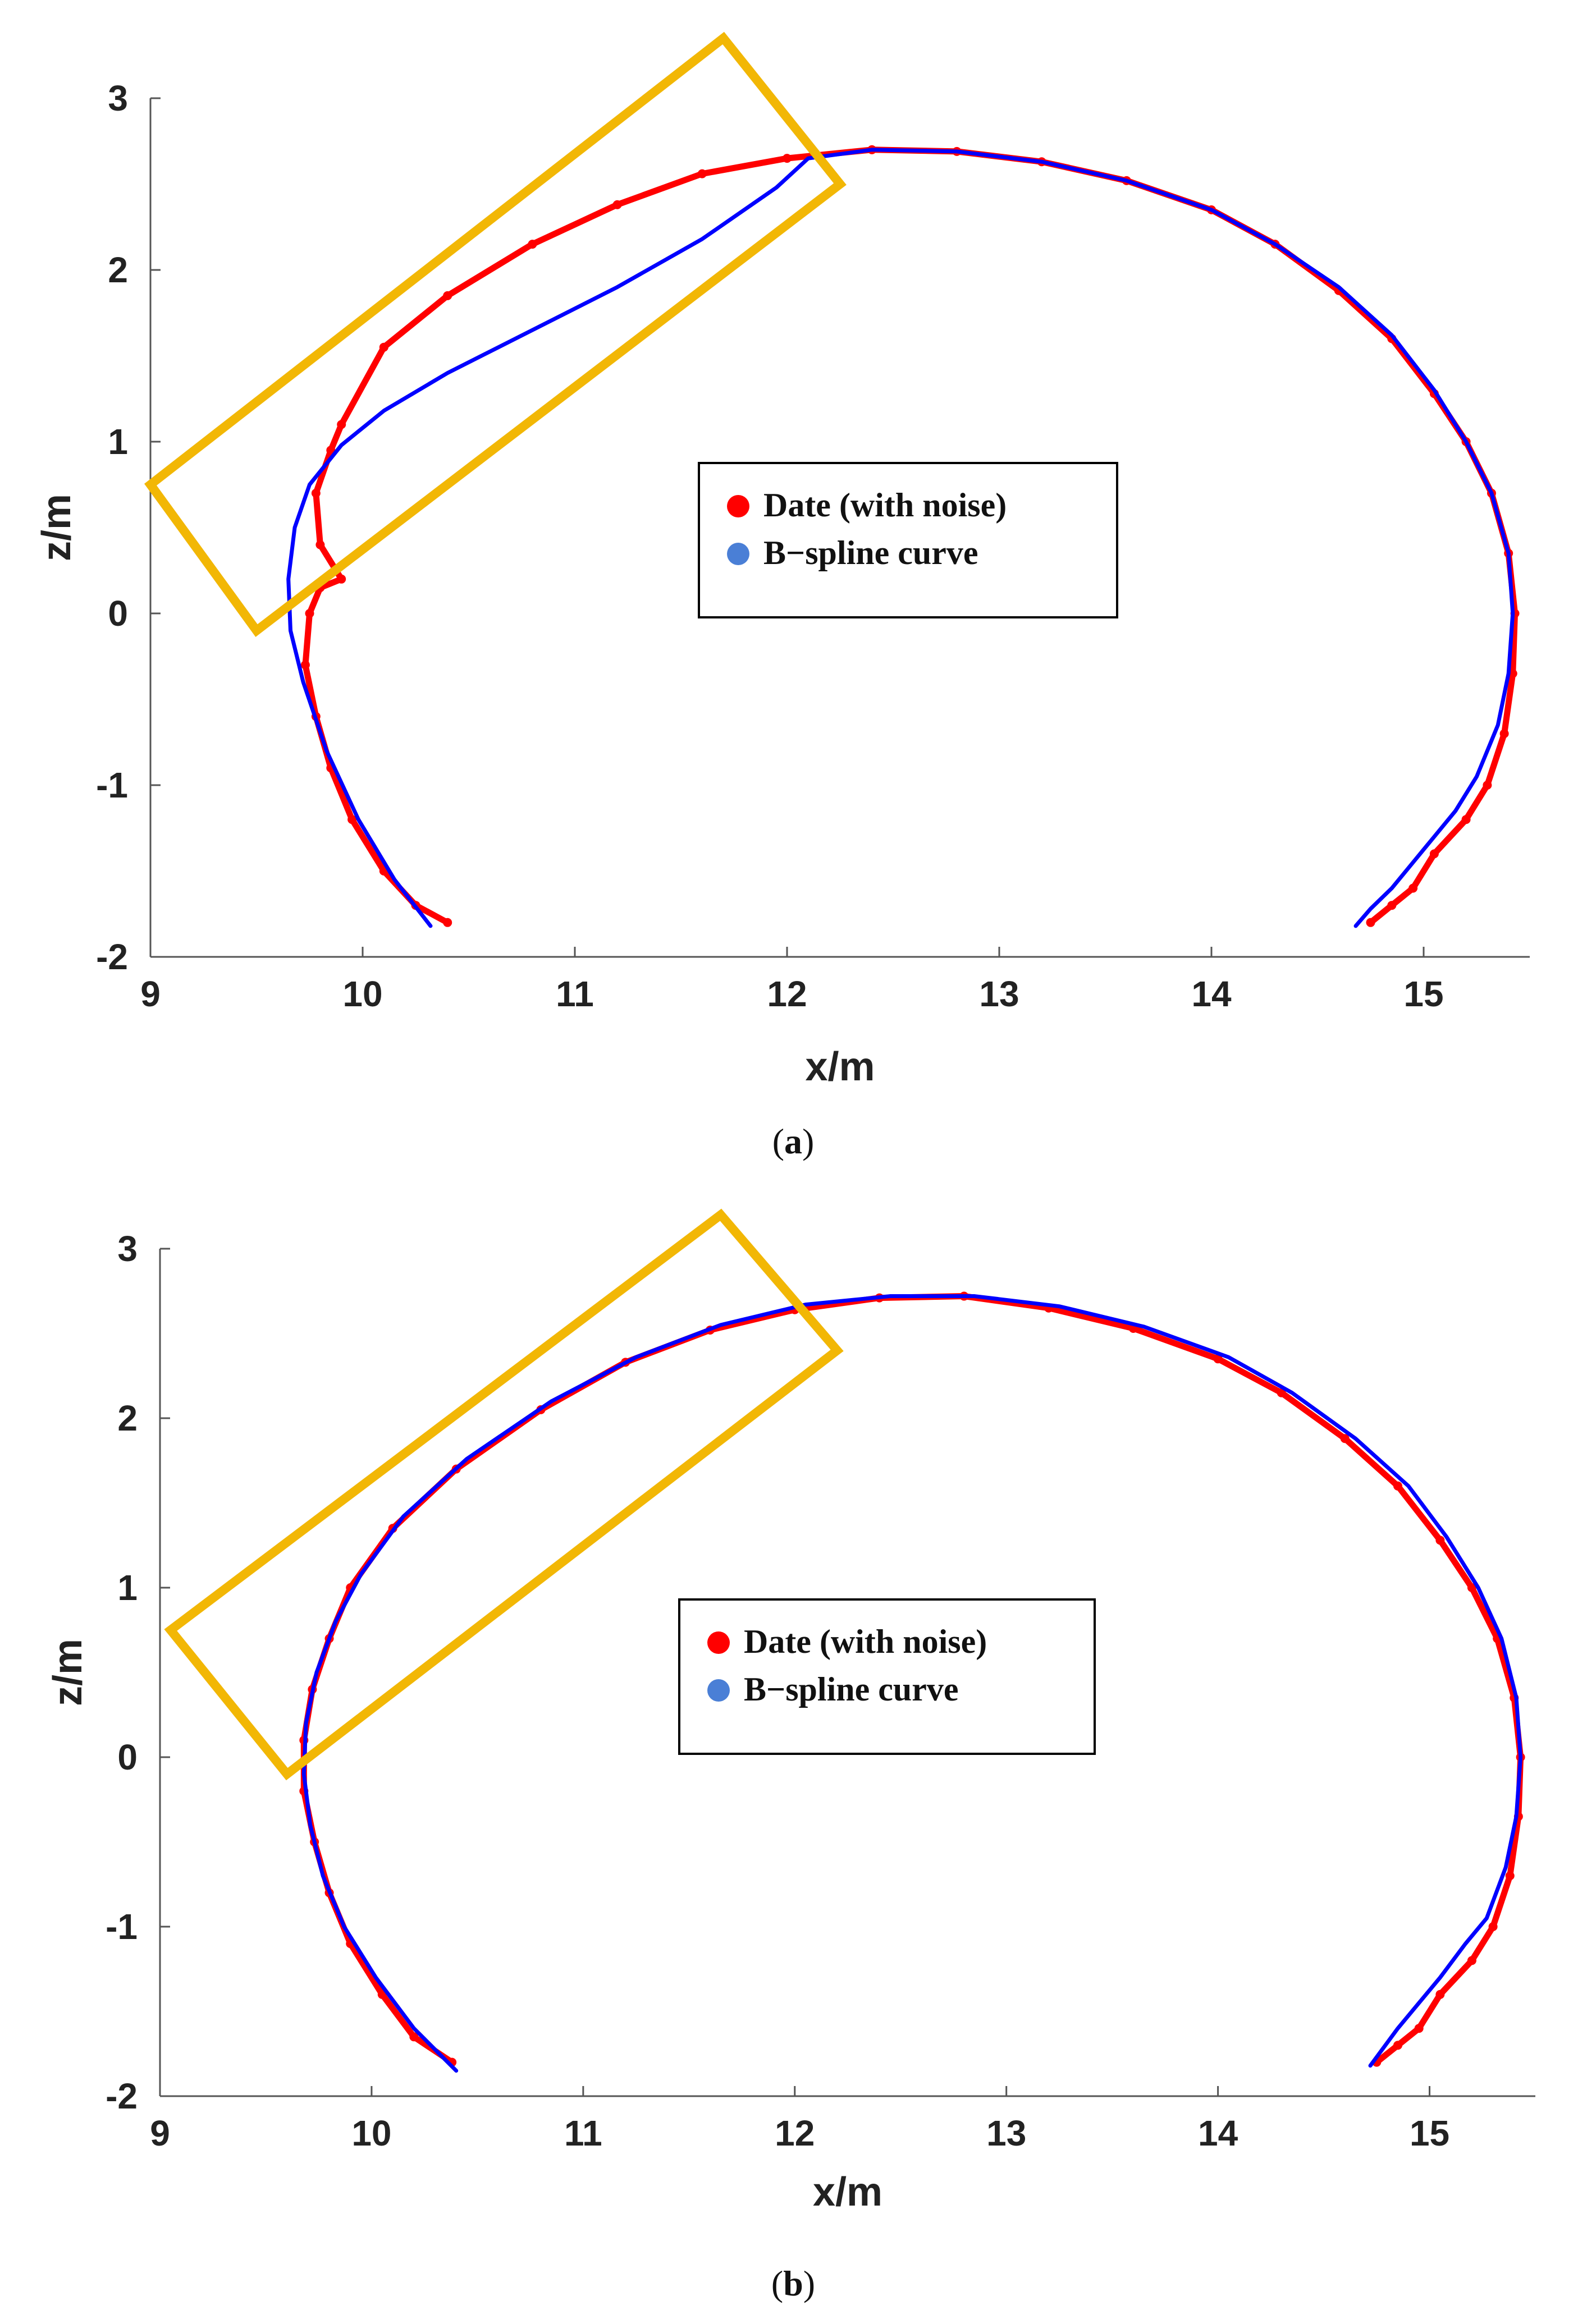 The height and width of the screenshot is (2324, 1587). I want to click on caption-letter: a, so click(793, 1141).